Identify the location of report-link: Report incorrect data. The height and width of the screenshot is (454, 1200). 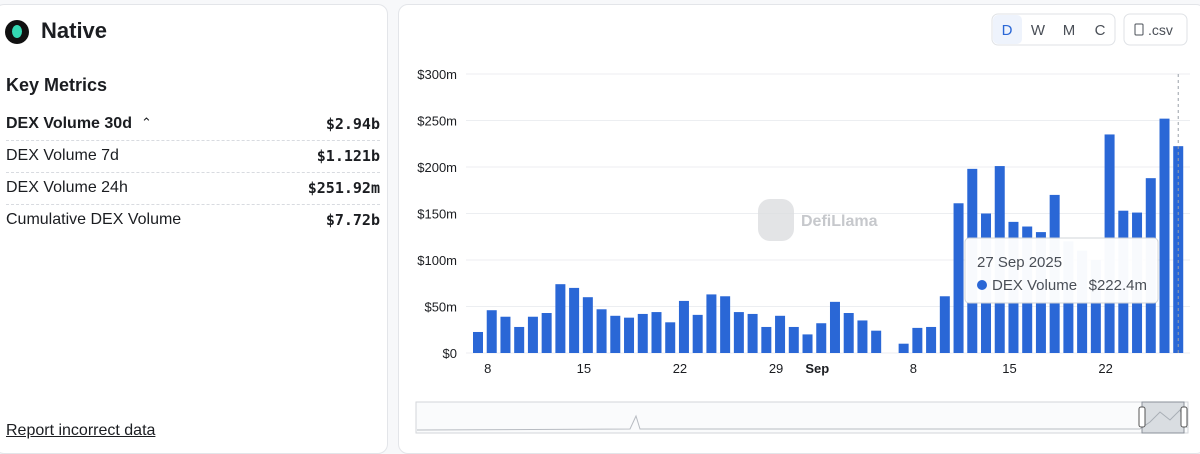
(81, 430).